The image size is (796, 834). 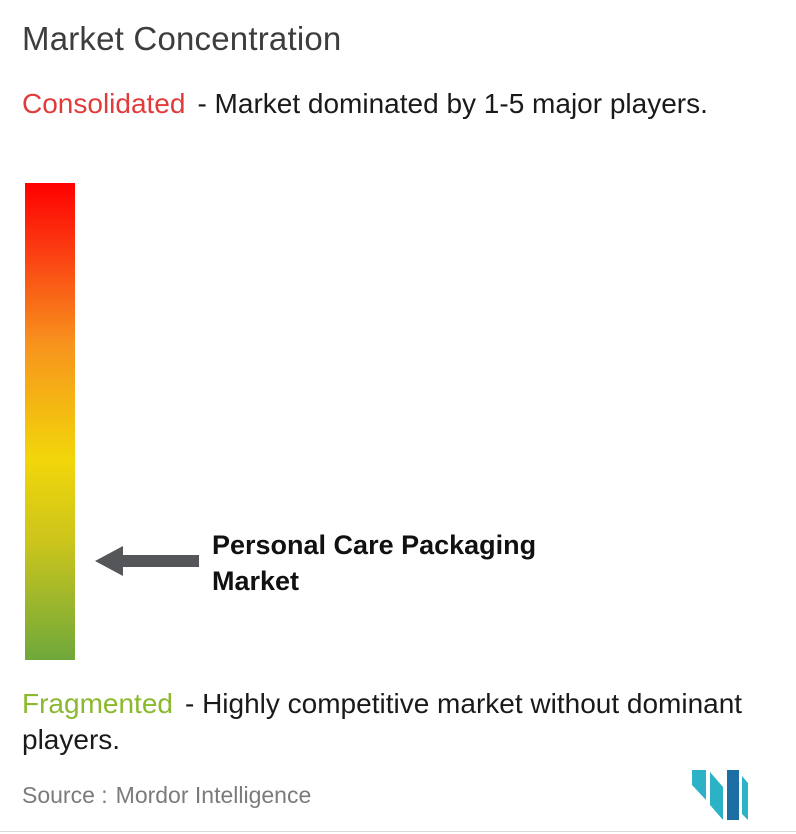 What do you see at coordinates (97, 703) in the screenshot?
I see `fragmented-label: Fragmented` at bounding box center [97, 703].